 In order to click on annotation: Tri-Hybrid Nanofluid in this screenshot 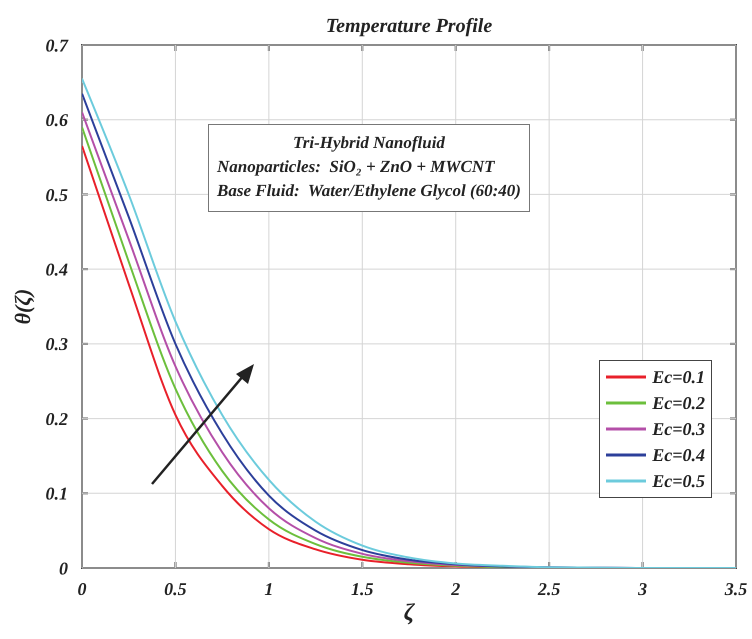, I will do `click(369, 143)`.